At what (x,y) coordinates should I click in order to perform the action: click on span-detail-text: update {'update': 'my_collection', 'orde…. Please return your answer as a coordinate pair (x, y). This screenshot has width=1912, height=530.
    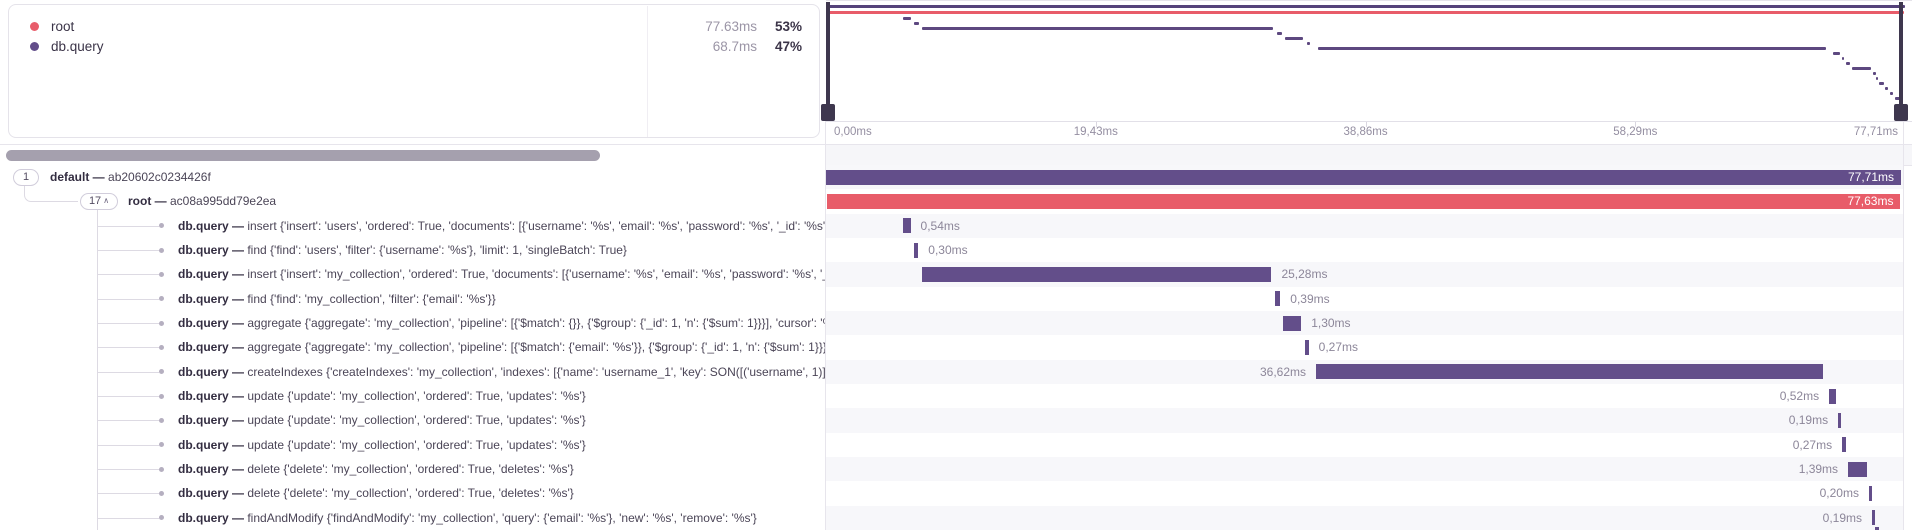
    Looking at the image, I should click on (416, 420).